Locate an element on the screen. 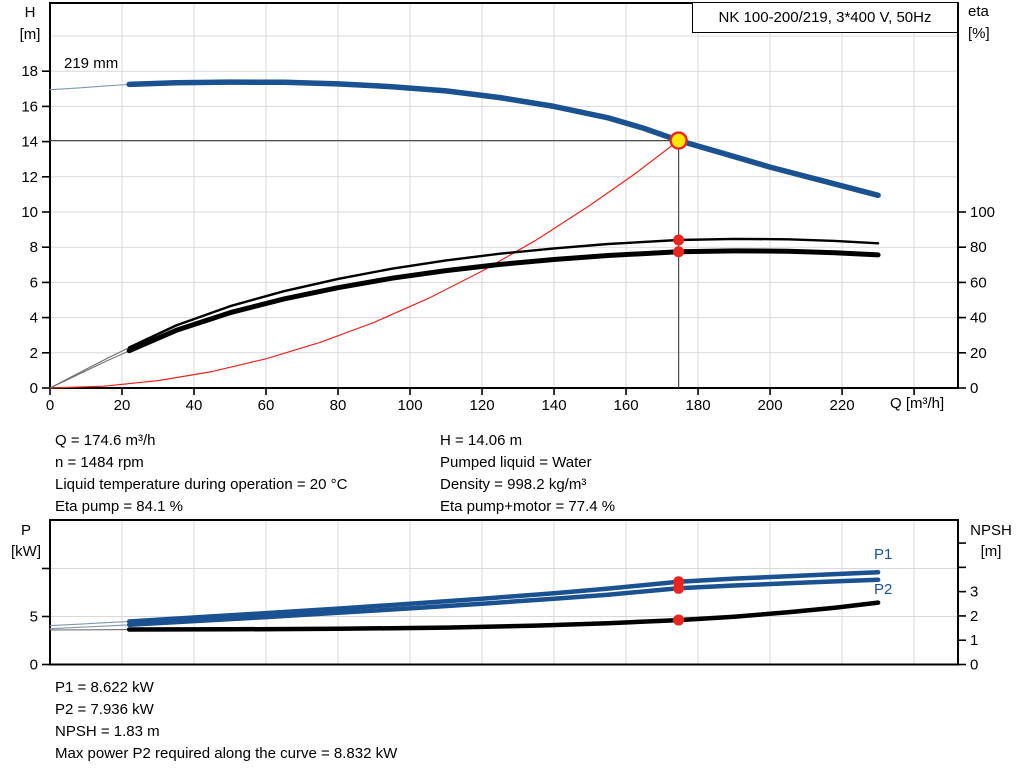 Image resolution: width=1024 pixels, height=781 pixels. y-left-tick-label: 18 is located at coordinates (29, 71).